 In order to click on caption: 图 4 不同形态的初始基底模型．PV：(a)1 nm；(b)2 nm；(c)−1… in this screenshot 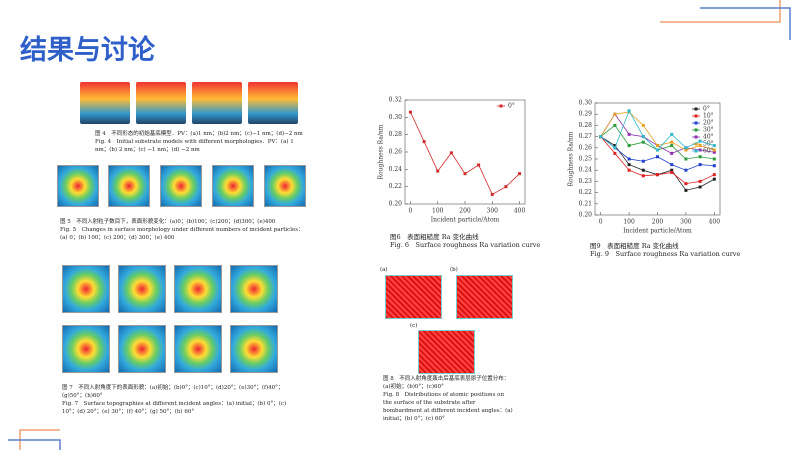, I will do `click(200, 142)`.